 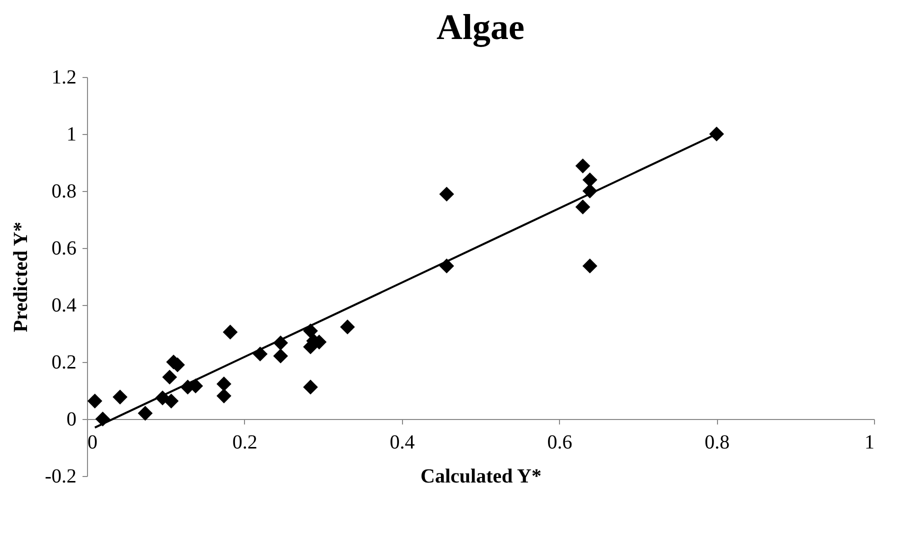 I want to click on y-axis-title: Predicted Y*, so click(x=21, y=277).